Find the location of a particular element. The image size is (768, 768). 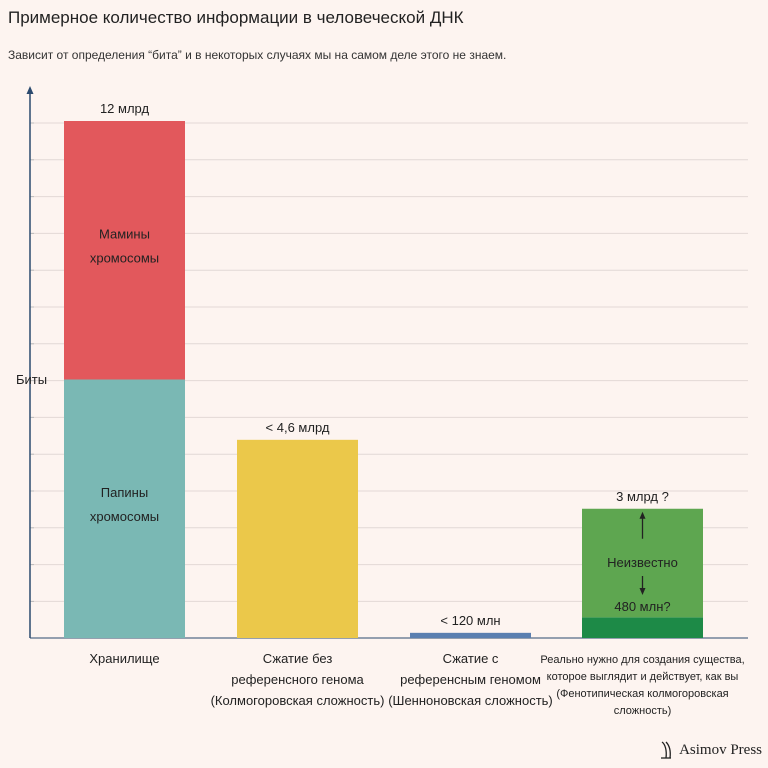

brand-logo: Asimov Press is located at coordinates (710, 750).